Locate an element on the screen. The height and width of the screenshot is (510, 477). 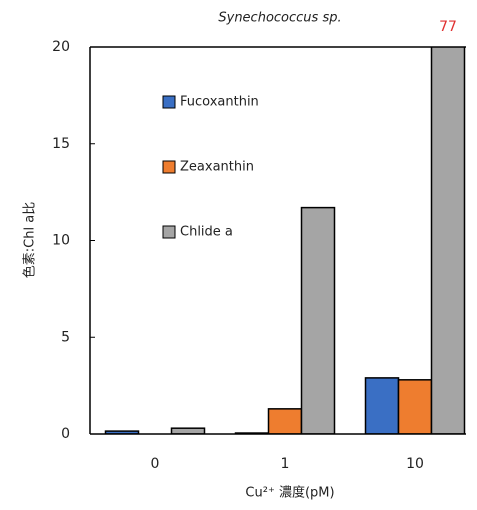
overflow-value-label: 77 is located at coordinates (448, 27).